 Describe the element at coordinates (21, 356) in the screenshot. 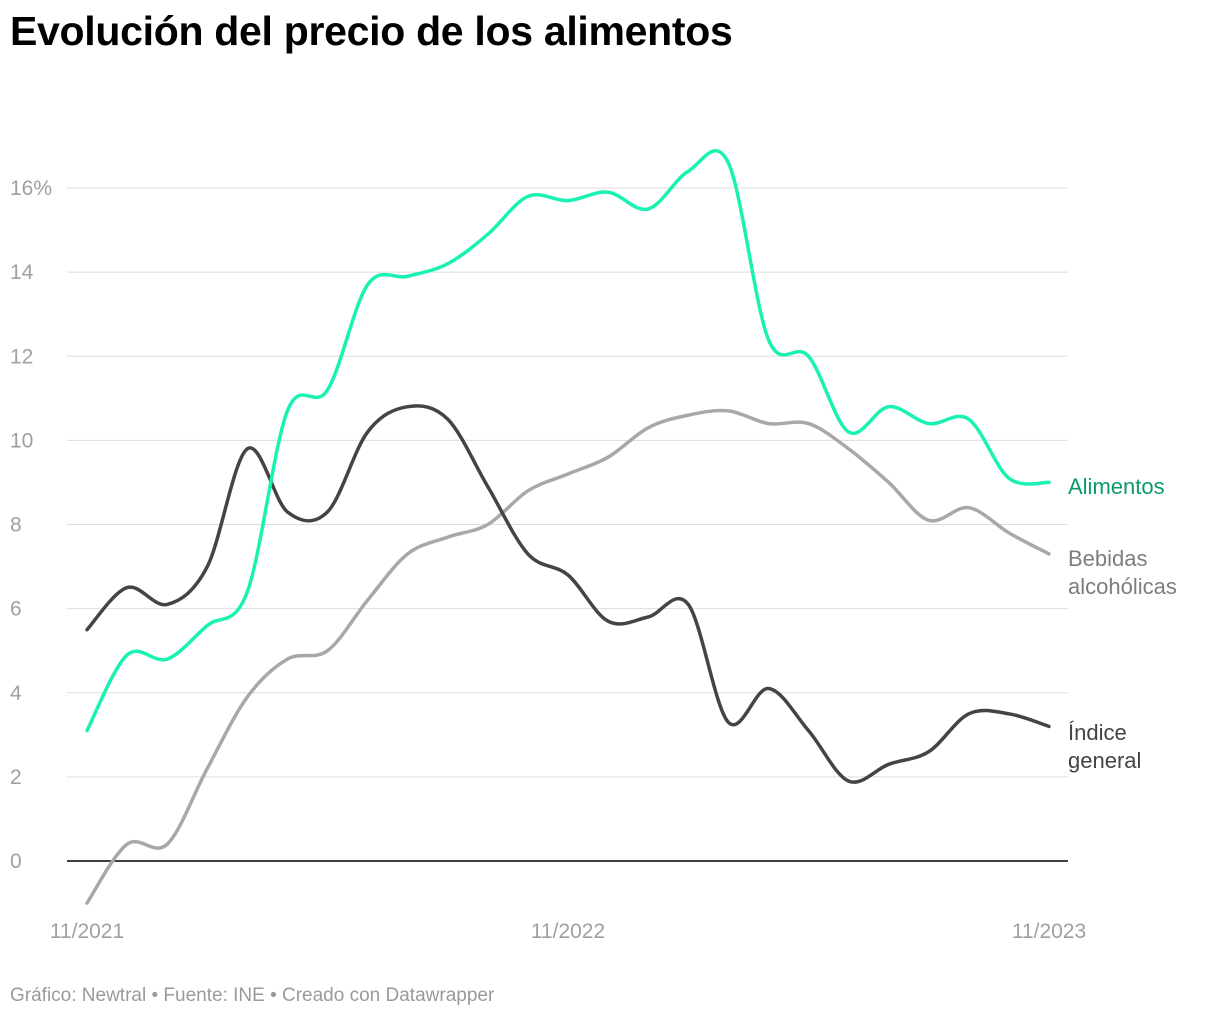

I see `y-tick-label: 12` at that location.